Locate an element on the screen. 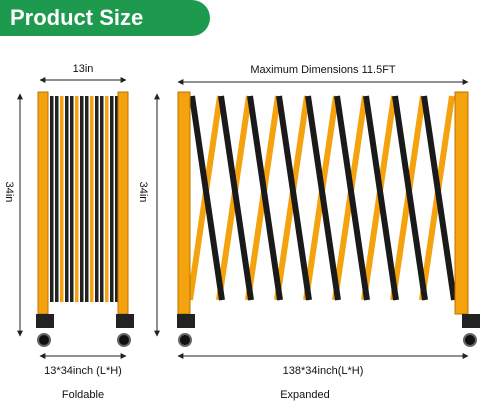  width-label: 13in is located at coordinates (83, 69).